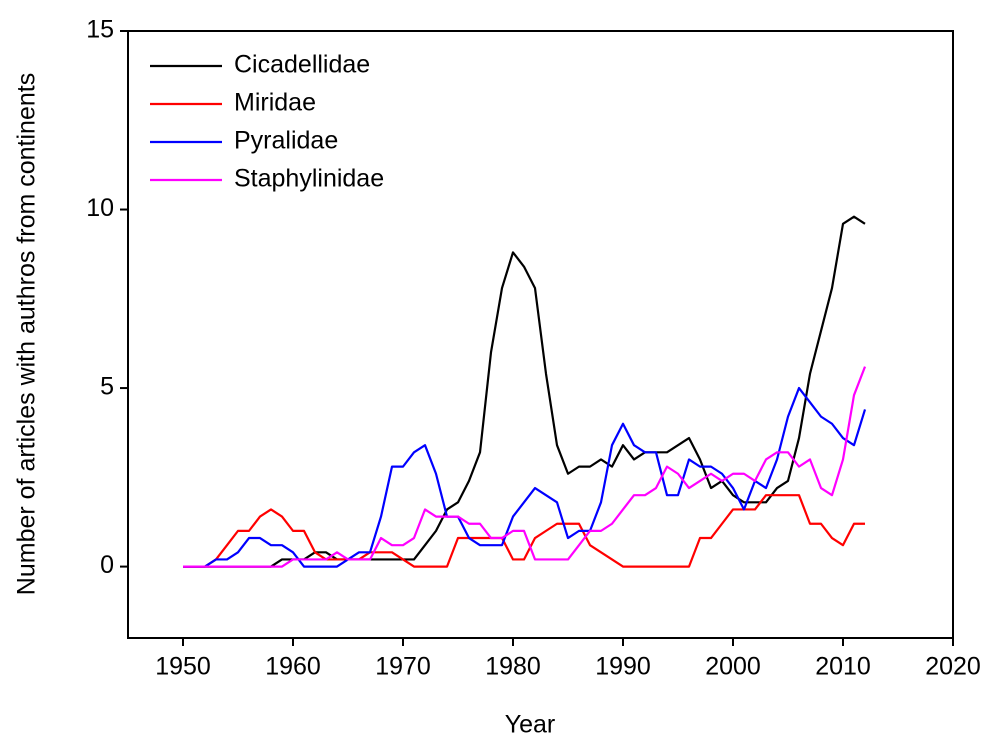 Image resolution: width=992 pixels, height=742 pixels. What do you see at coordinates (100, 208) in the screenshot?
I see `y-tick-label: 10` at bounding box center [100, 208].